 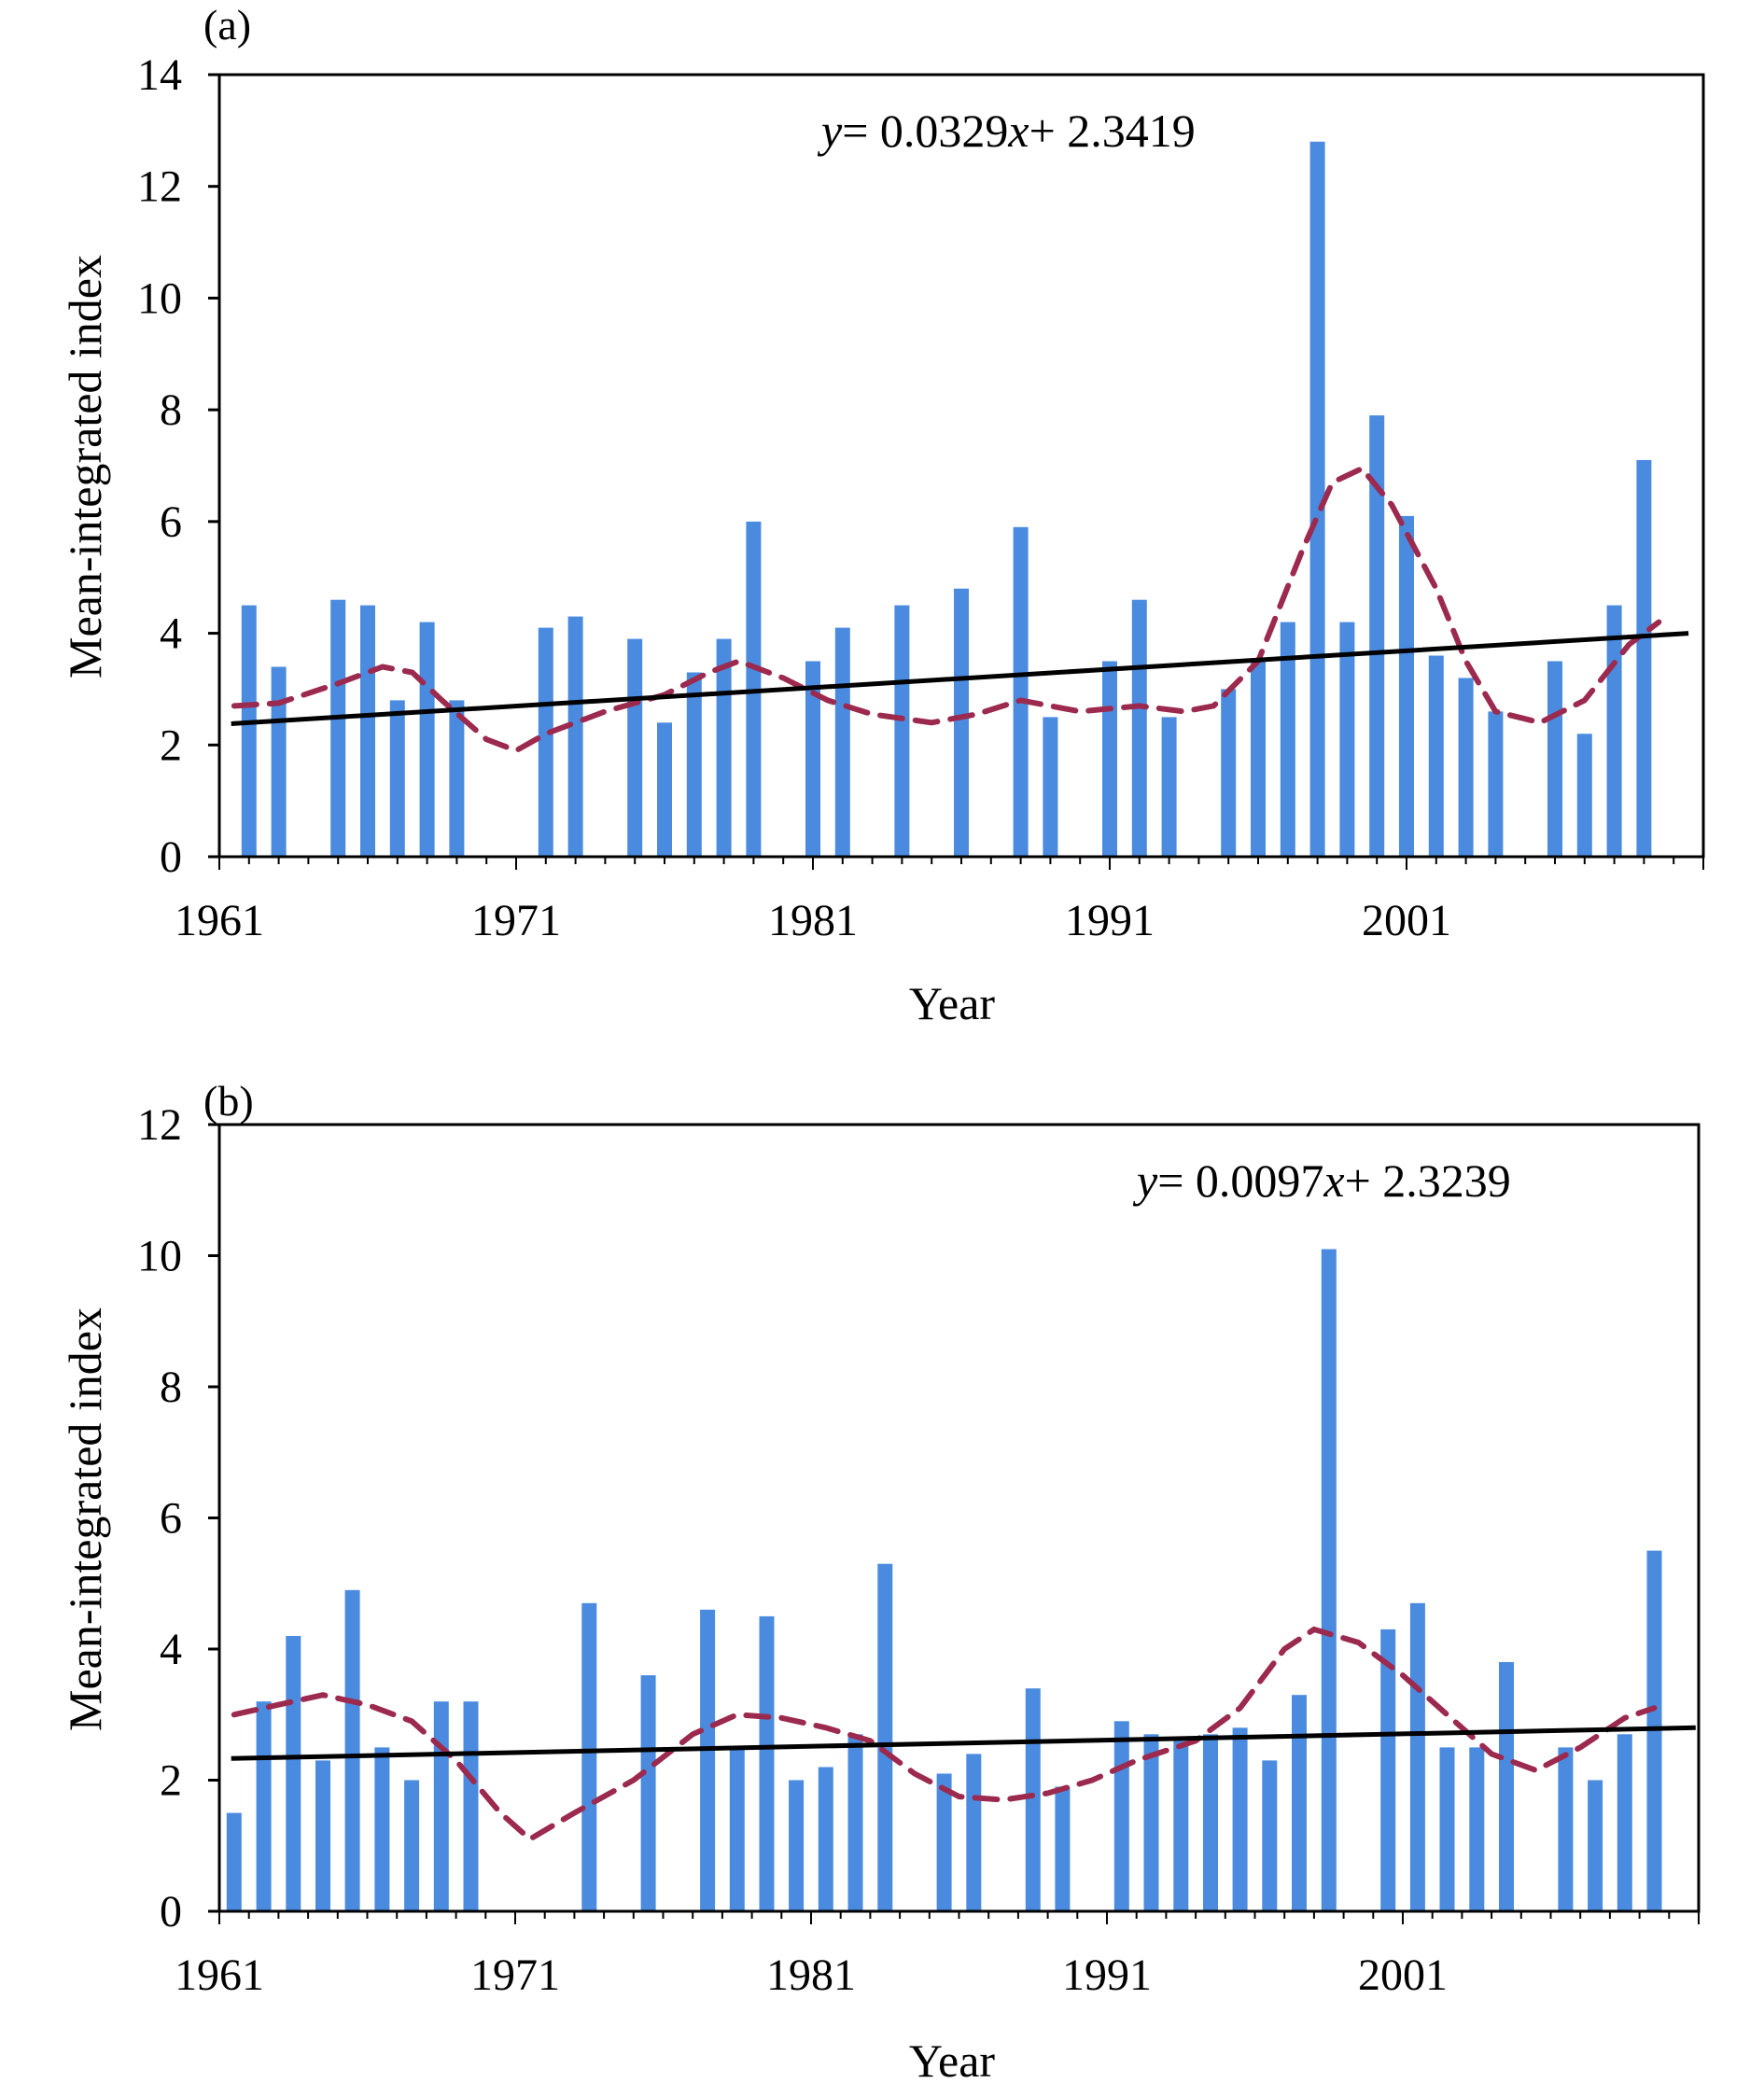 What do you see at coordinates (171, 1781) in the screenshot?
I see `y-tick-label-b-1: 2` at bounding box center [171, 1781].